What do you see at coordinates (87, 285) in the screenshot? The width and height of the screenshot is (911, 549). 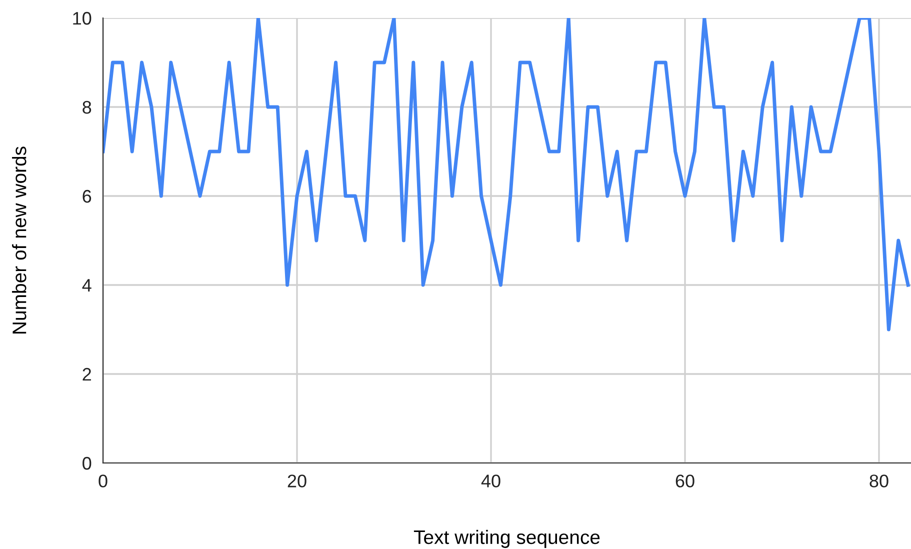 I see `y-tick-label: 4` at bounding box center [87, 285].